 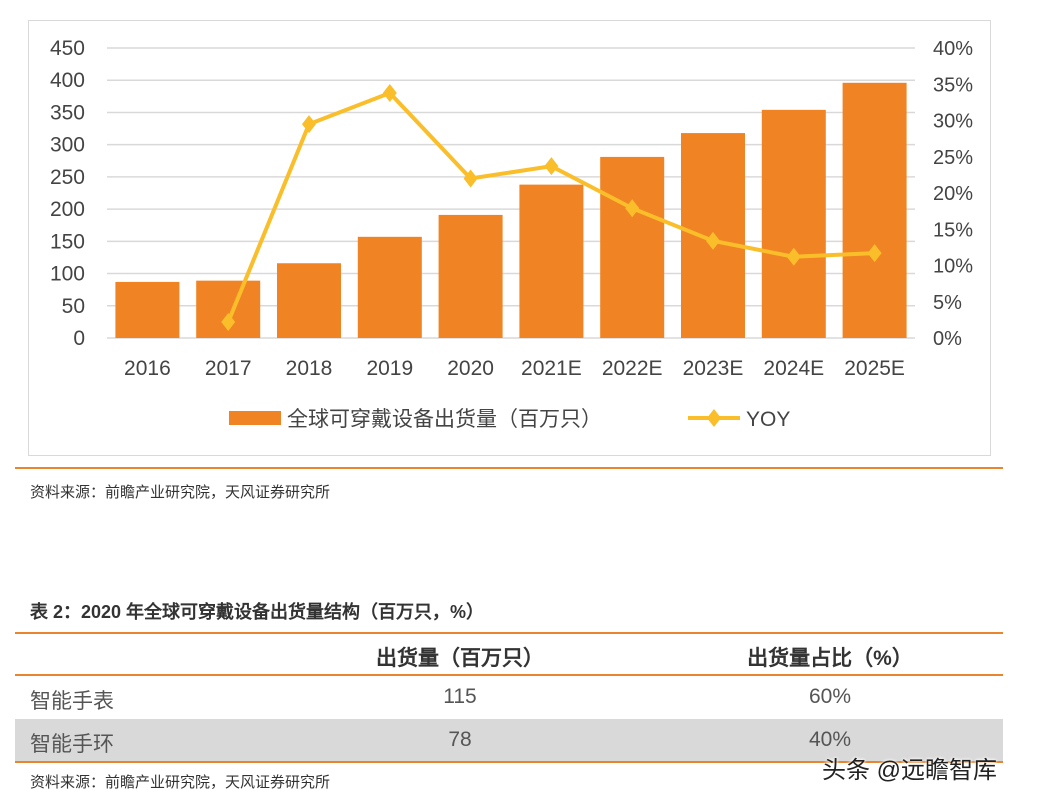 What do you see at coordinates (910, 770) in the screenshot?
I see `watermark: 头条 @远瞻智库` at bounding box center [910, 770].